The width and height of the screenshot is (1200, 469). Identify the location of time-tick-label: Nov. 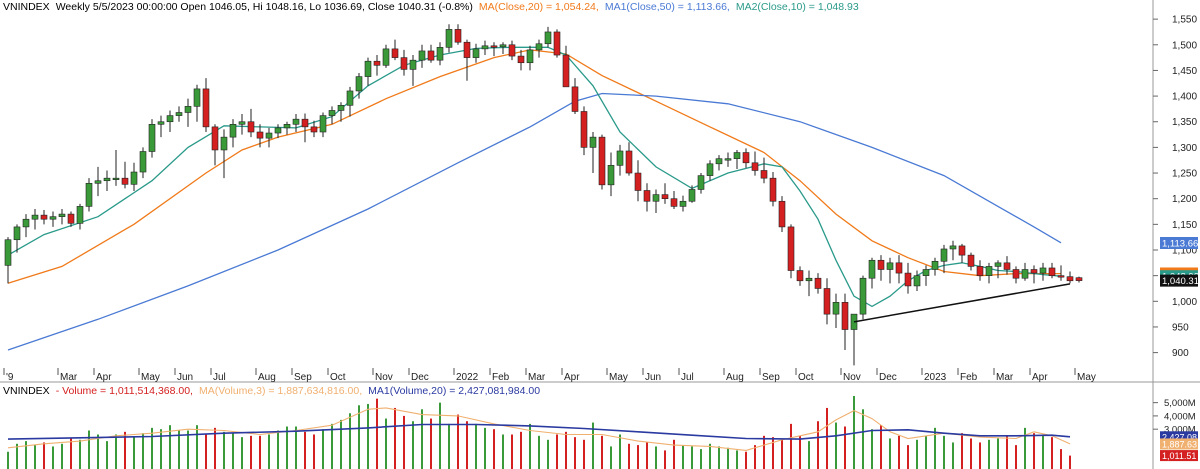
(852, 377).